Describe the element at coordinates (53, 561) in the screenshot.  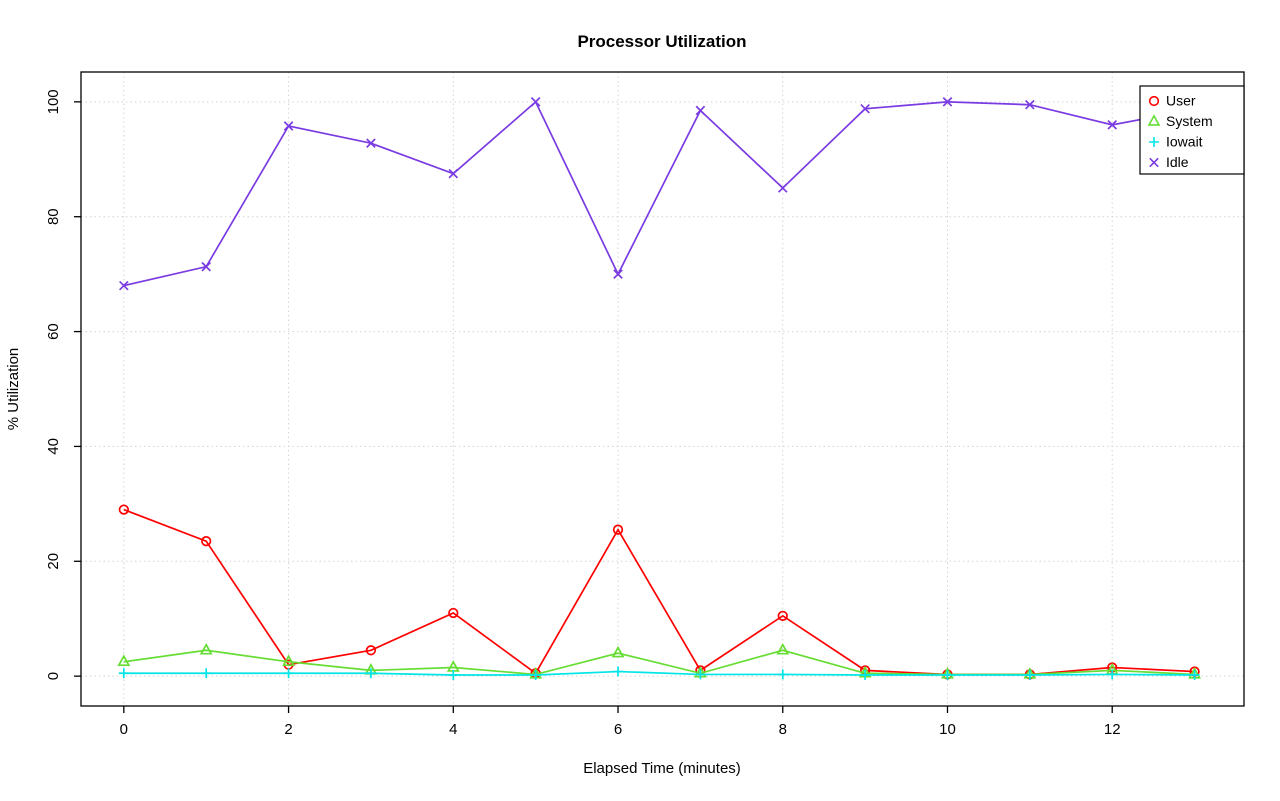
I see `y-tick-label: 20` at that location.